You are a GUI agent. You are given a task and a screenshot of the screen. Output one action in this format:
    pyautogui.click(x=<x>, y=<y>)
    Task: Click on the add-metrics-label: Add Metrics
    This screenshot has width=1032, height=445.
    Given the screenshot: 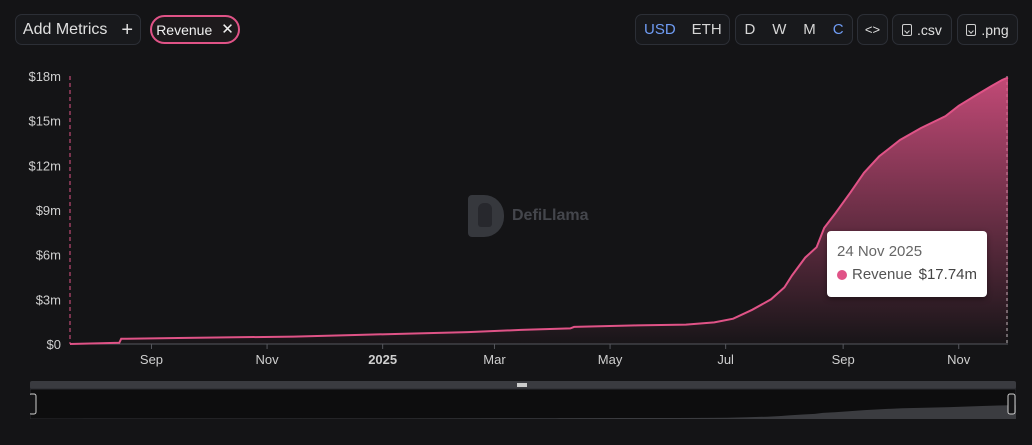 What is the action you would take?
    pyautogui.click(x=65, y=29)
    